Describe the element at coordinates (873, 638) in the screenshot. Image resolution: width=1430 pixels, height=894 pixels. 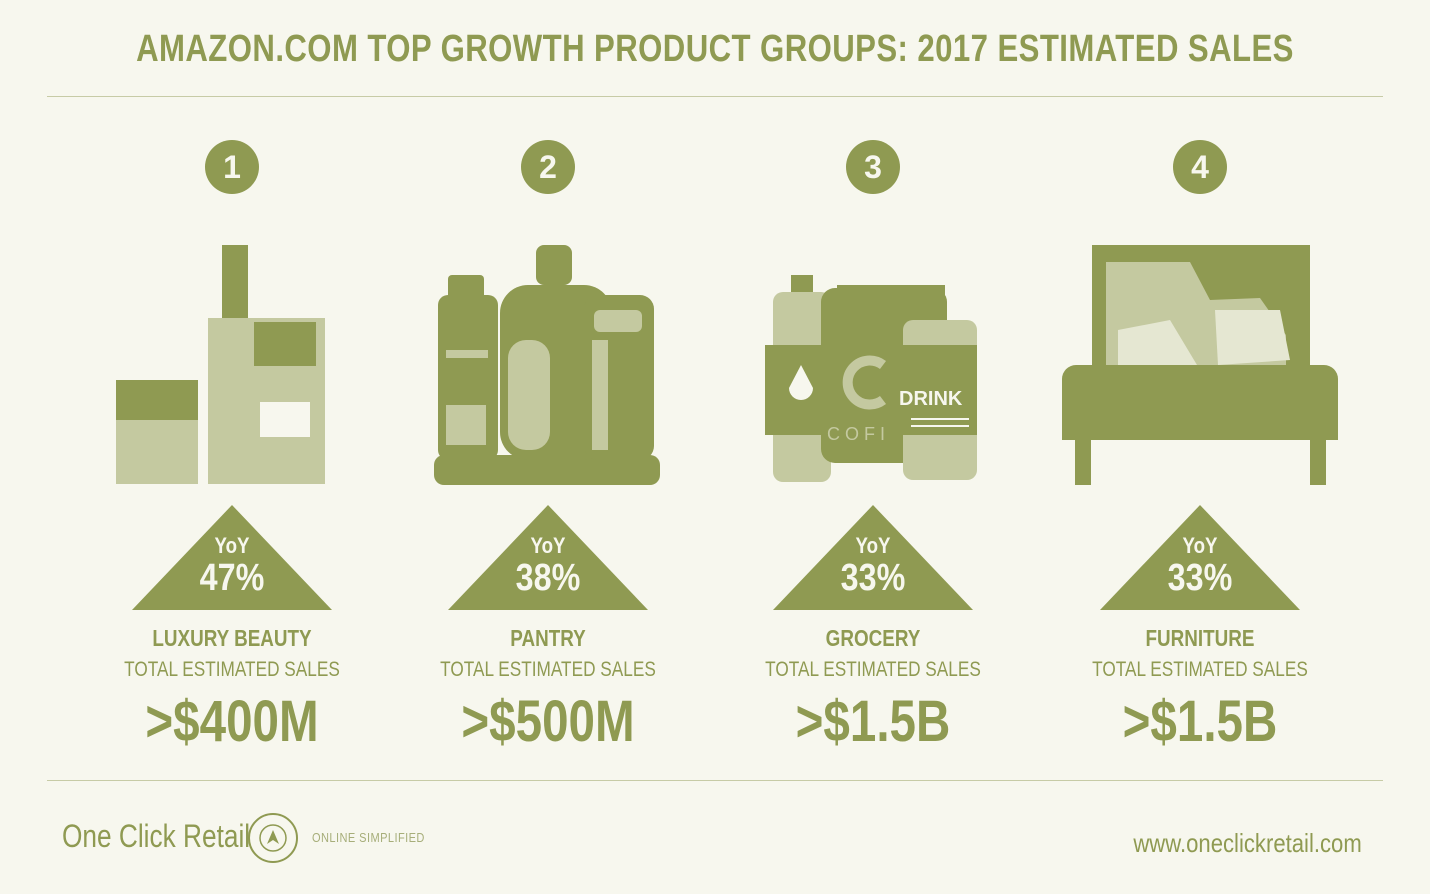
I see `category-name: GROCERY` at that location.